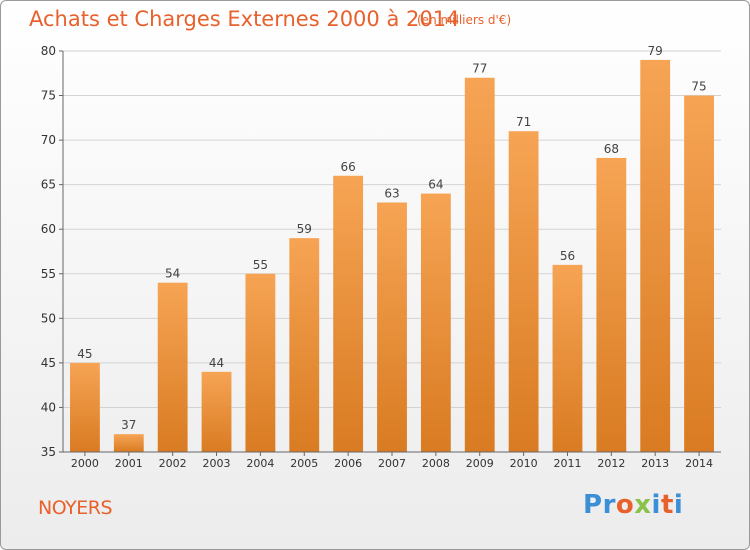  I want to click on bar-2001, so click(128, 443).